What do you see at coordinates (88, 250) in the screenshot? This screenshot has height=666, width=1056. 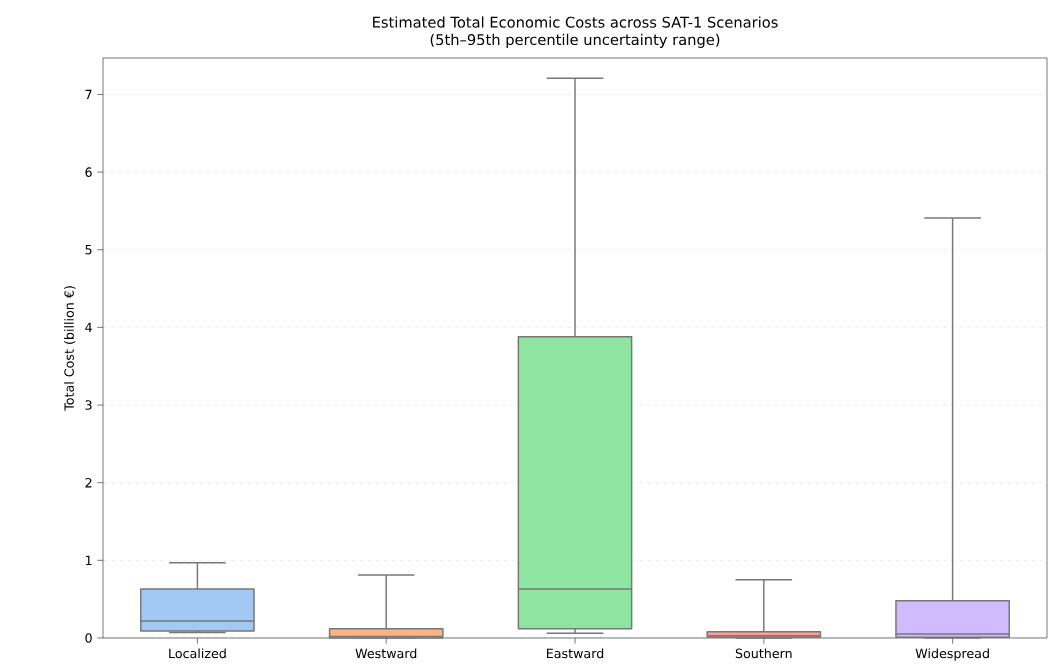 I see `y-tick-label: 5` at bounding box center [88, 250].